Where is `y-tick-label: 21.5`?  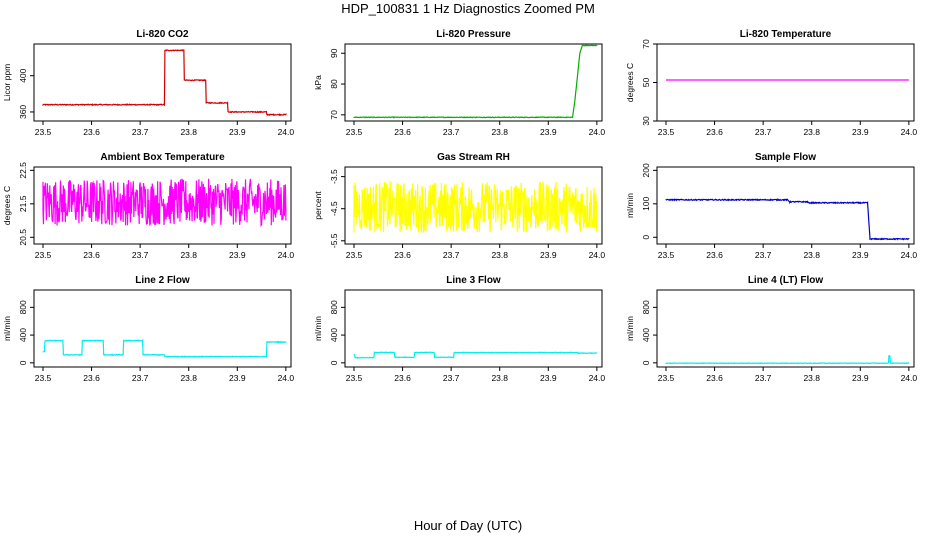
y-tick-label: 21.5 is located at coordinates (23, 203).